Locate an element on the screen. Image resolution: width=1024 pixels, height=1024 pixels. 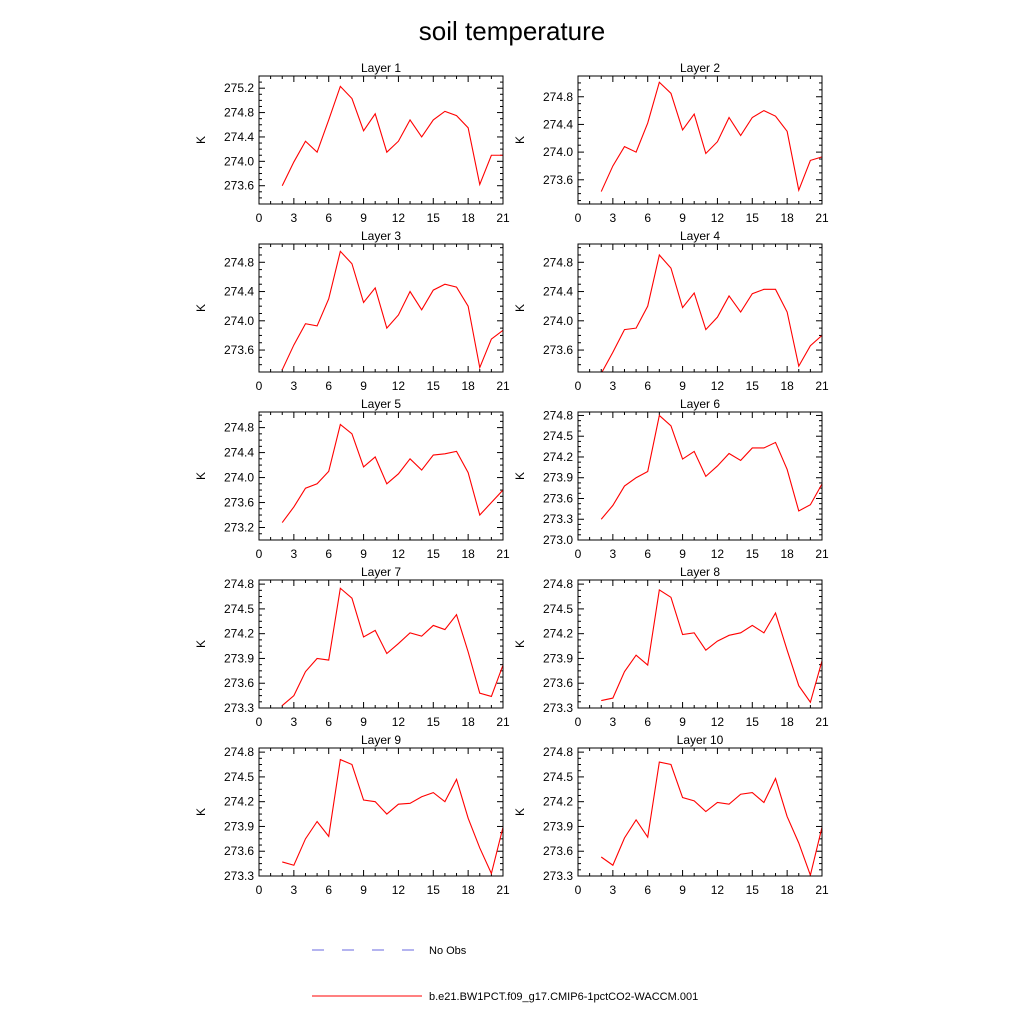
layer-10-x-tick-label: 0 is located at coordinates (578, 890).